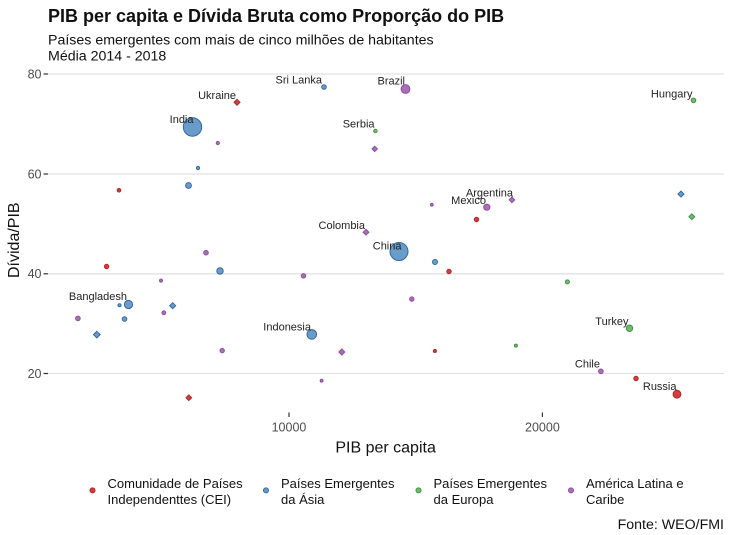 The height and width of the screenshot is (535, 732). What do you see at coordinates (14, 240) in the screenshot?
I see `svg-text: Dívida/PIB` at bounding box center [14, 240].